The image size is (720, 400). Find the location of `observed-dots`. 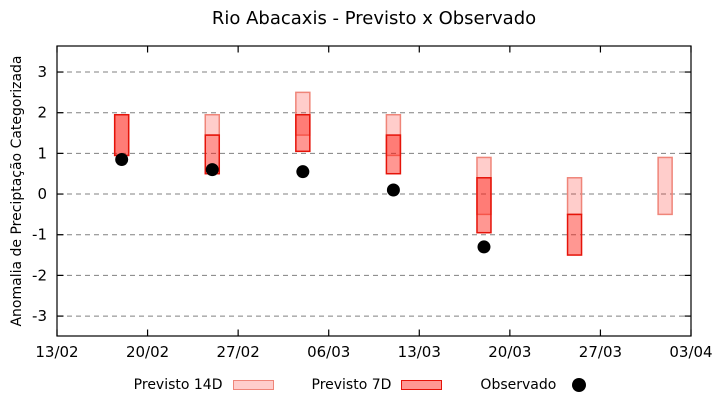

observed-dots is located at coordinates (303, 203).